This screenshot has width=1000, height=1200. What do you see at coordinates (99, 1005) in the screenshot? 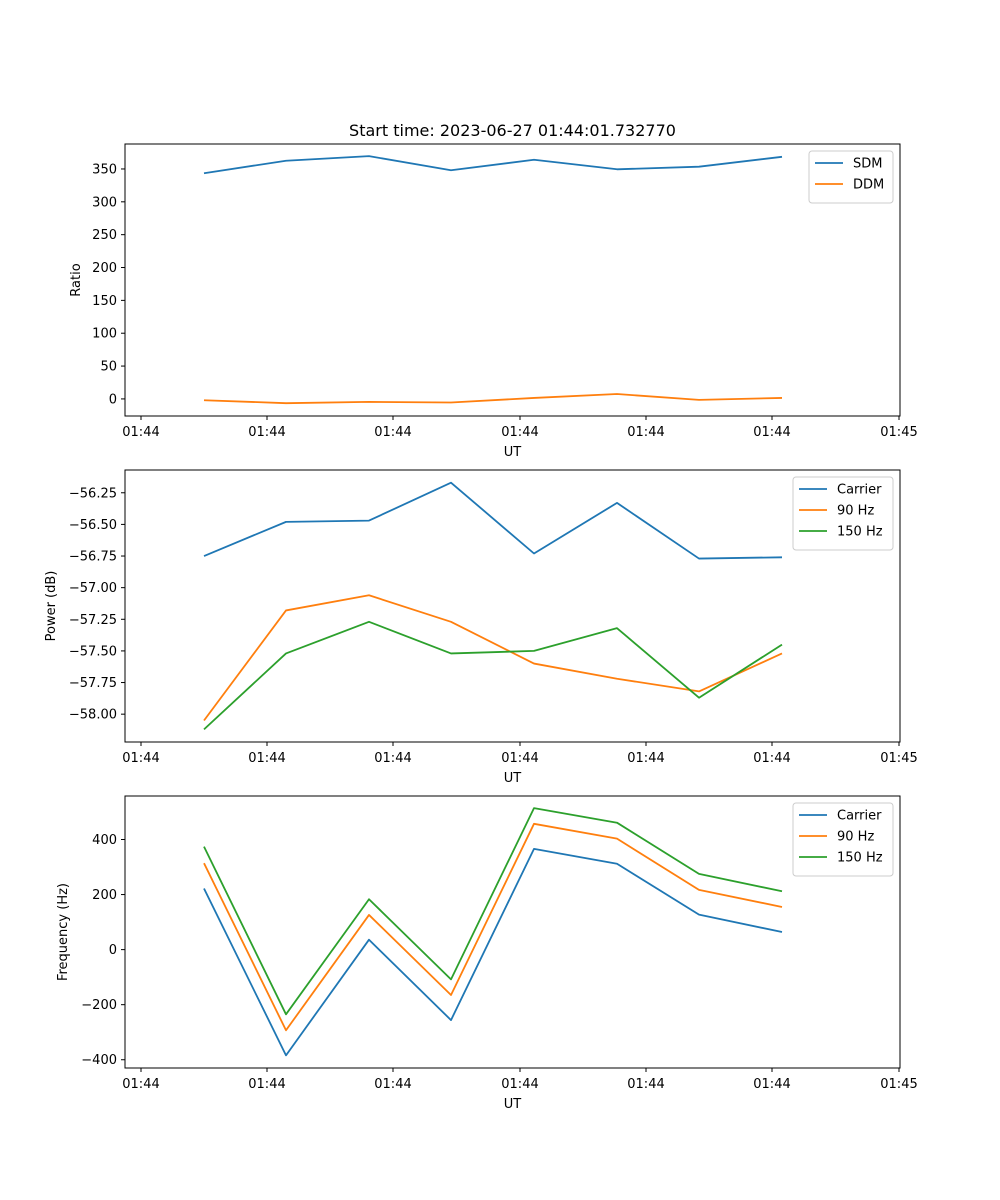
I see `y-tick-label: −200` at bounding box center [99, 1005].